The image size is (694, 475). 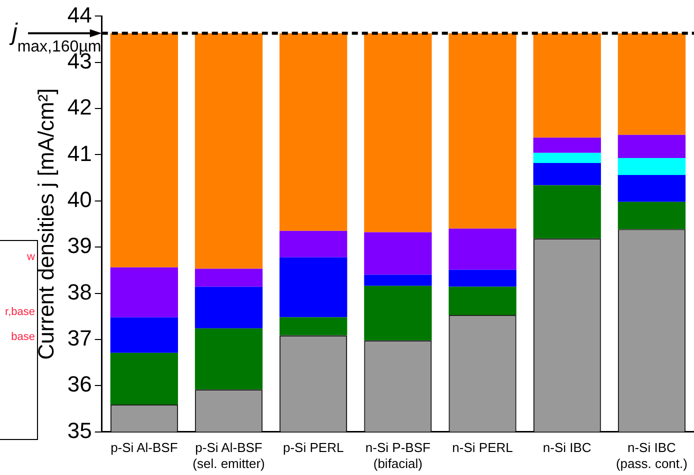 I want to click on y-tick-label: 40, so click(x=79, y=199).